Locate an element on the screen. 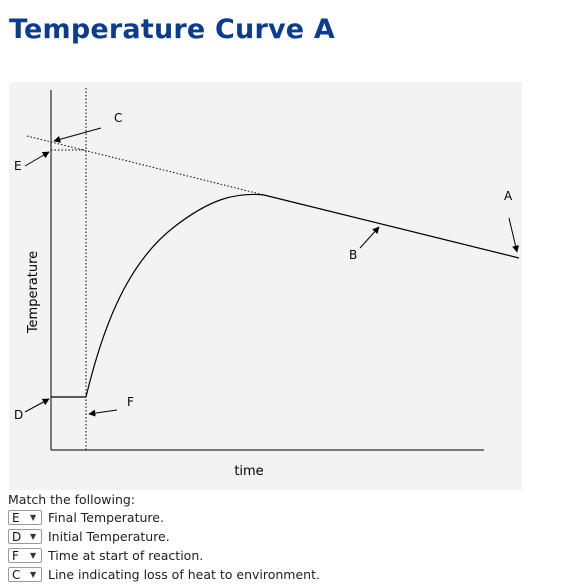 The width and height of the screenshot is (585, 587). match-row-2: D ▼ Initial Temperature. is located at coordinates (89, 536).